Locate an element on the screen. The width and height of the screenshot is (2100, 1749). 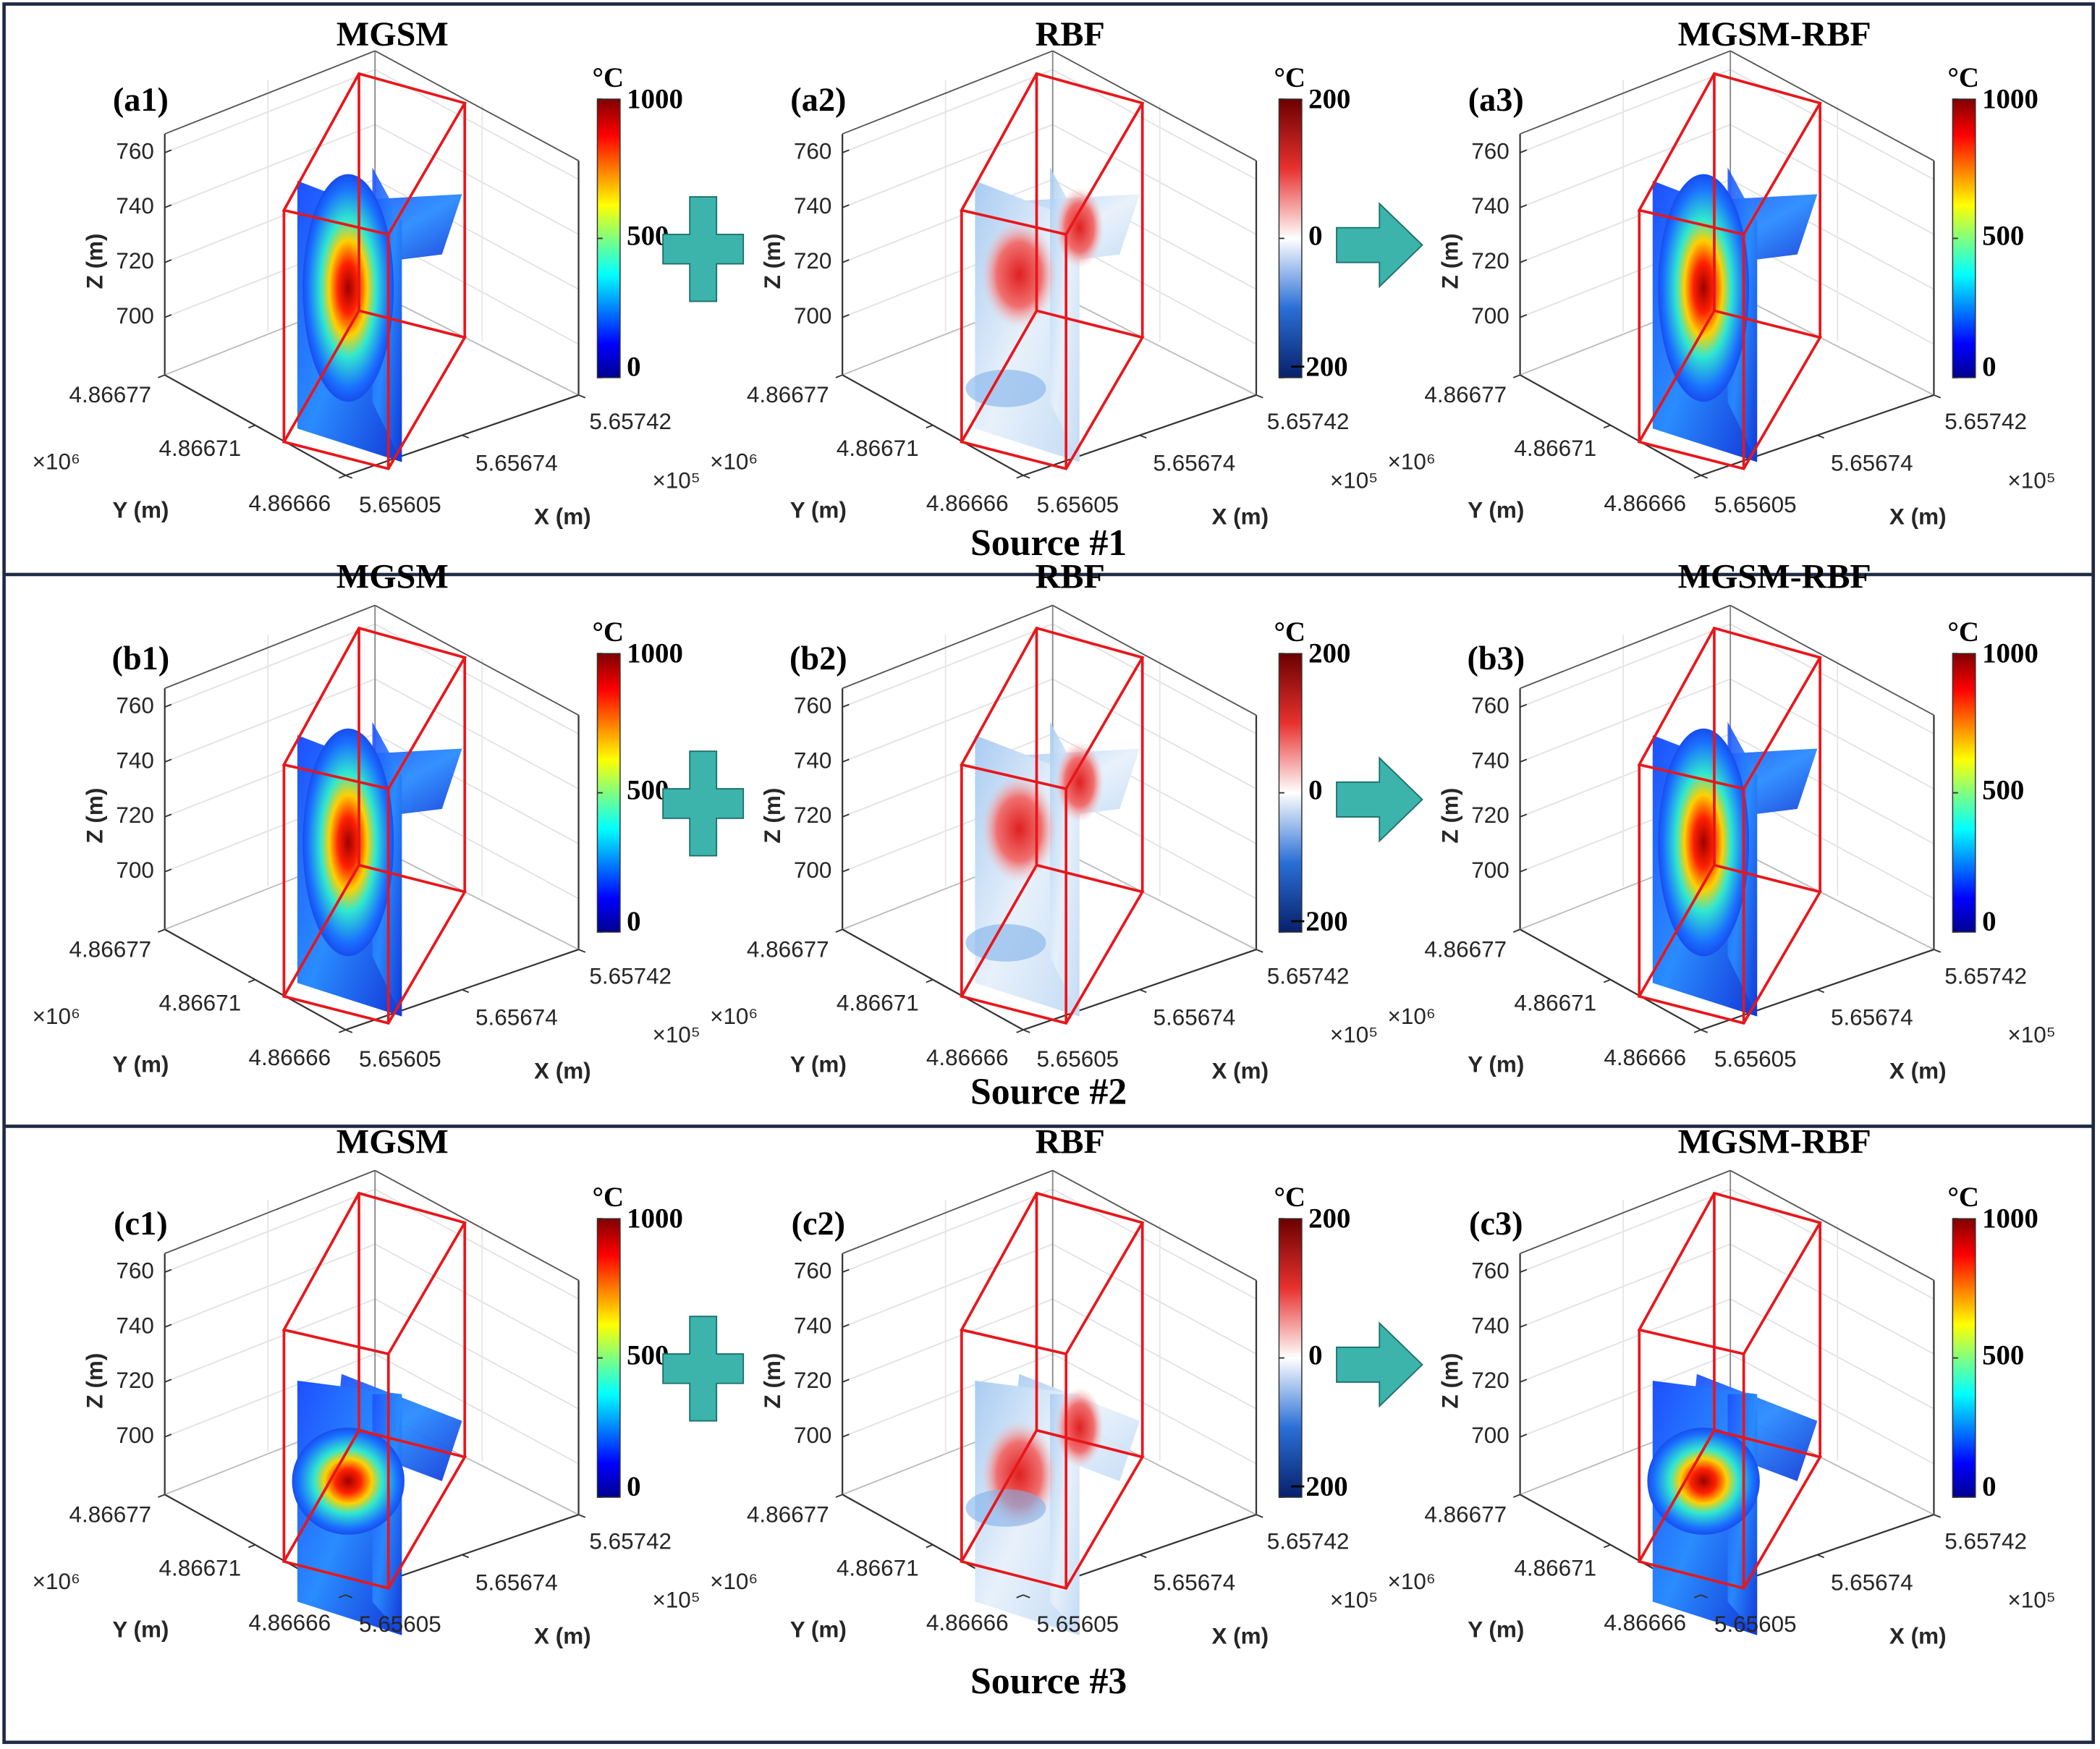
colorbar-tick-label: 1000 is located at coordinates (2010, 653).